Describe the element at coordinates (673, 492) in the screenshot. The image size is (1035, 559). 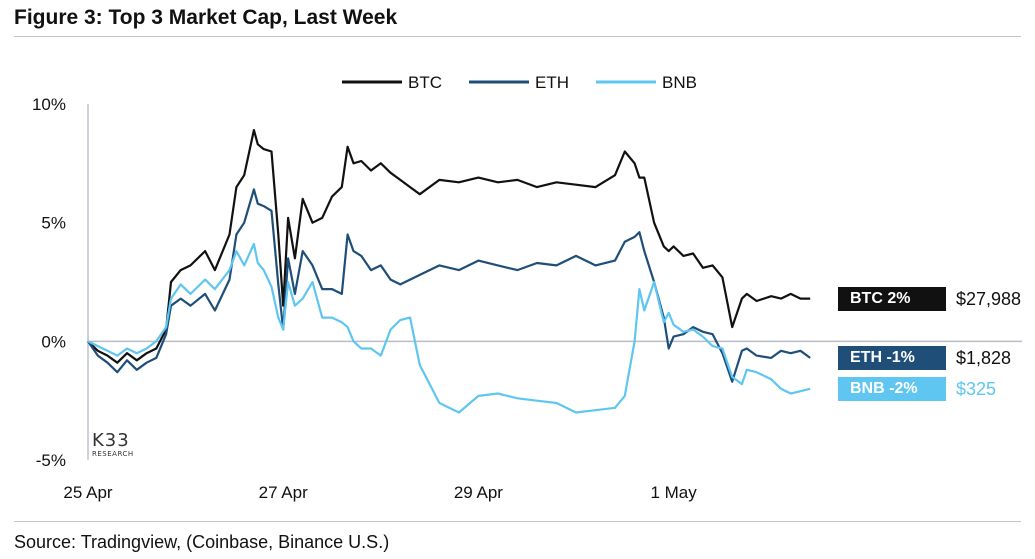
I see `x-tick-label: 1 May` at that location.